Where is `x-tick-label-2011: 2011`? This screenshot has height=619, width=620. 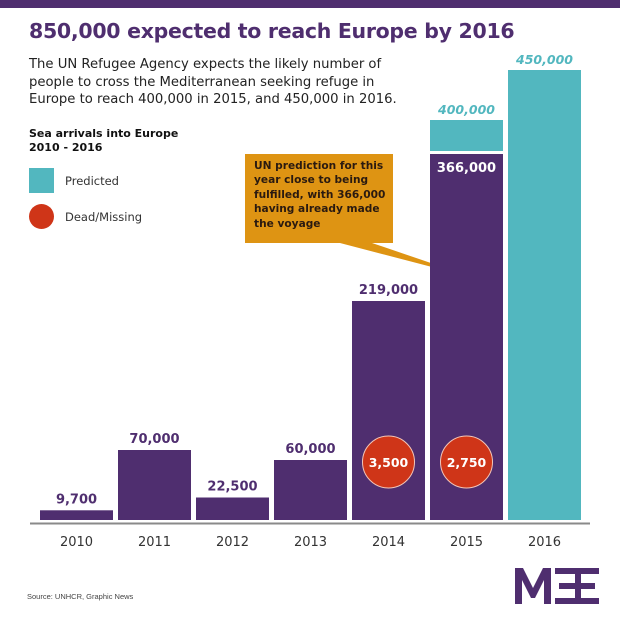
x-tick-label-2011: 2011 is located at coordinates (154, 542).